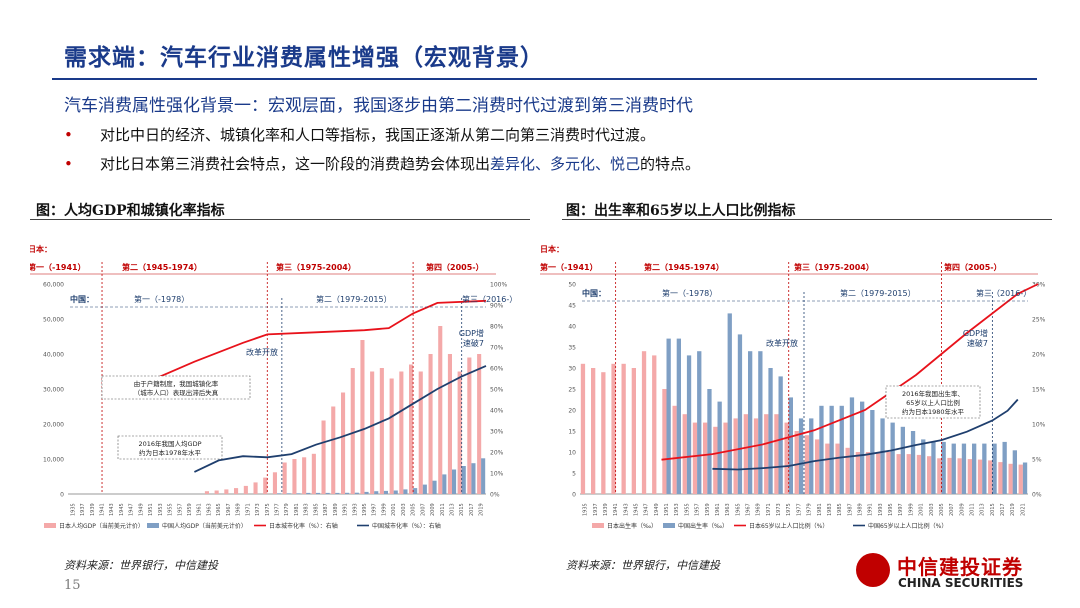 This screenshot has width=1080, height=608. Describe the element at coordinates (572, 390) in the screenshot. I see `y-left-tick-label: 25` at that location.